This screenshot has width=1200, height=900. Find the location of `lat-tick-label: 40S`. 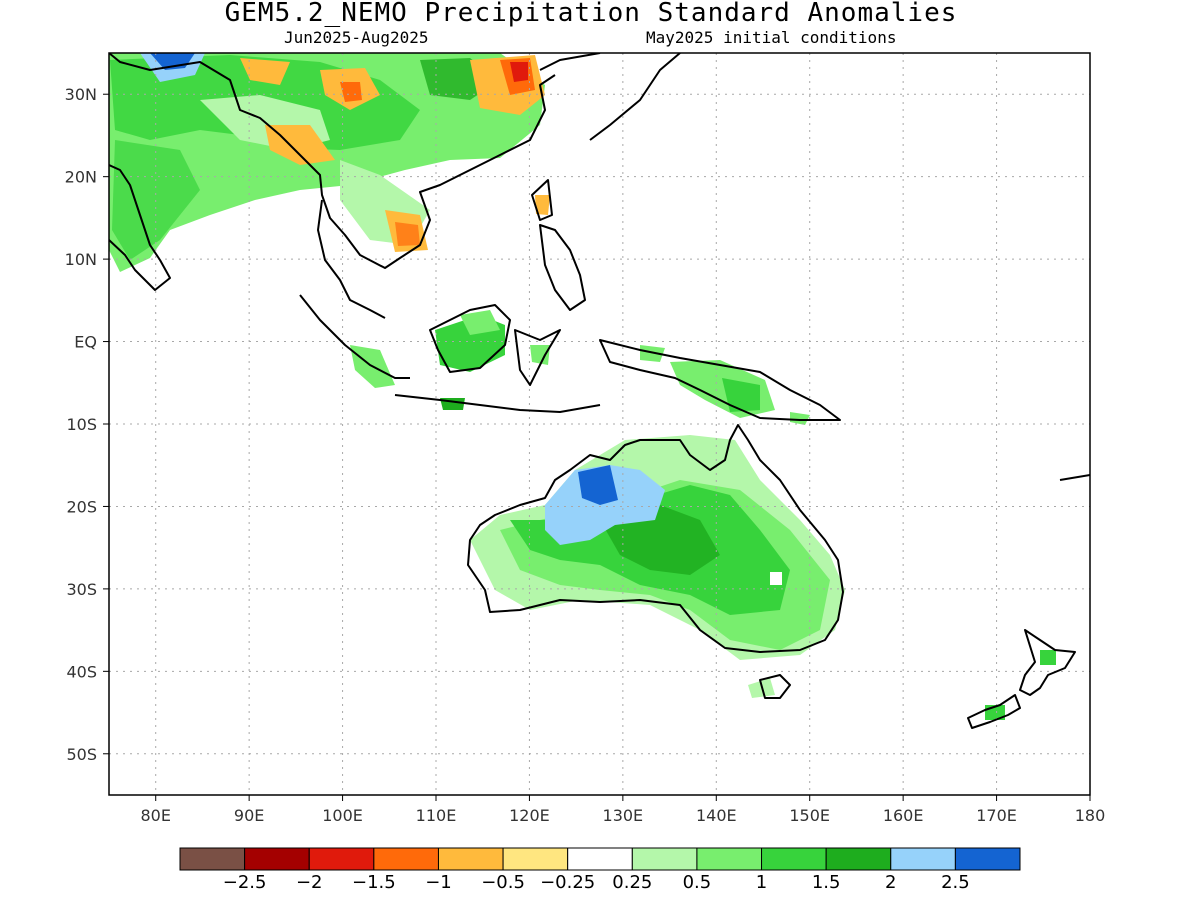

lat-tick-label: 40S is located at coordinates (81, 671).